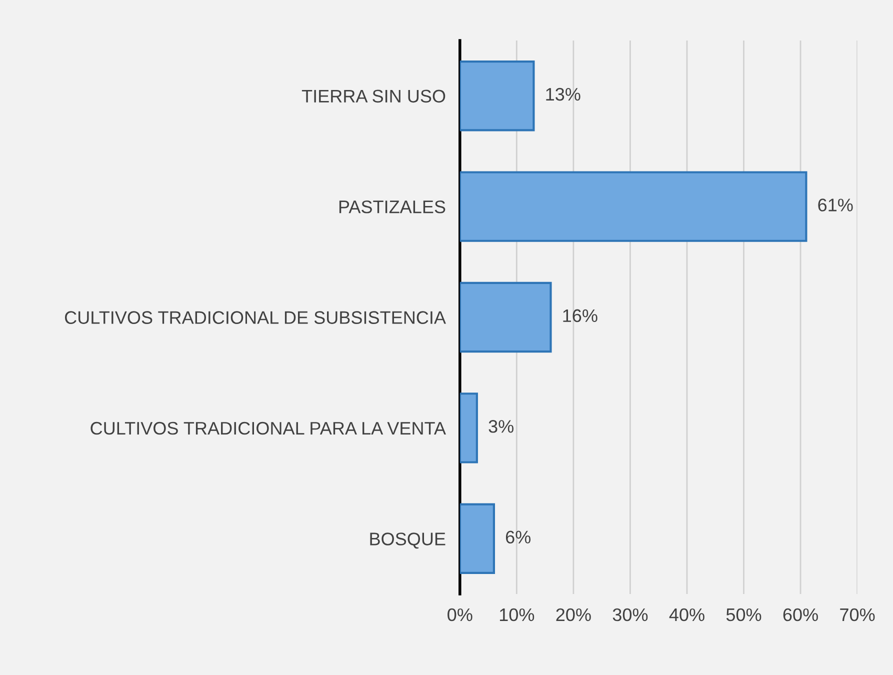 This screenshot has height=675, width=893. I want to click on x-tick-label: 40%, so click(686, 615).